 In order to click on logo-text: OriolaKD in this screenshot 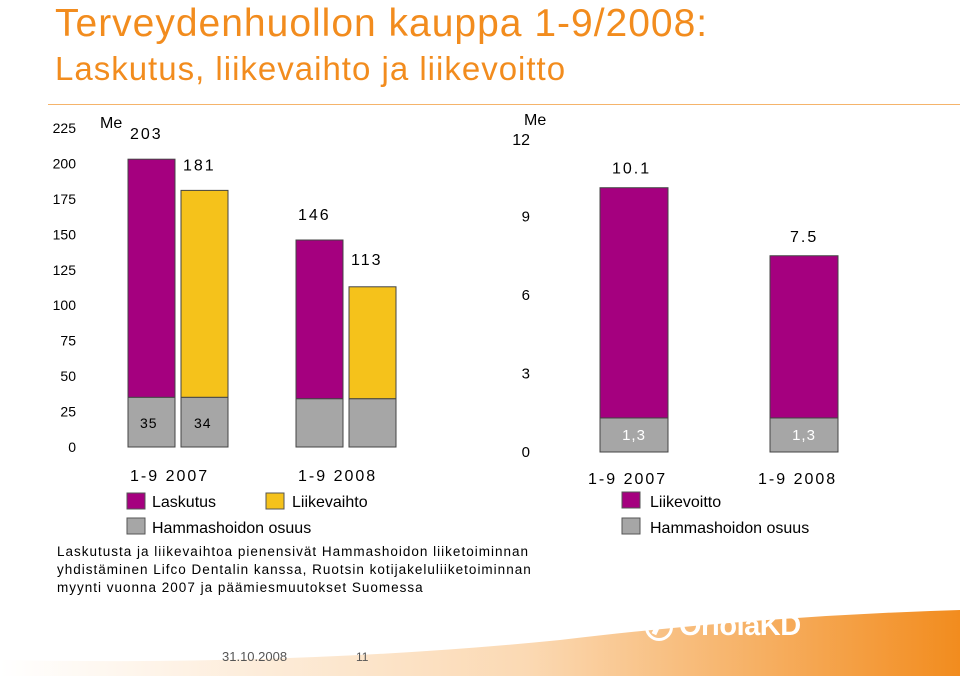, I will do `click(740, 626)`.